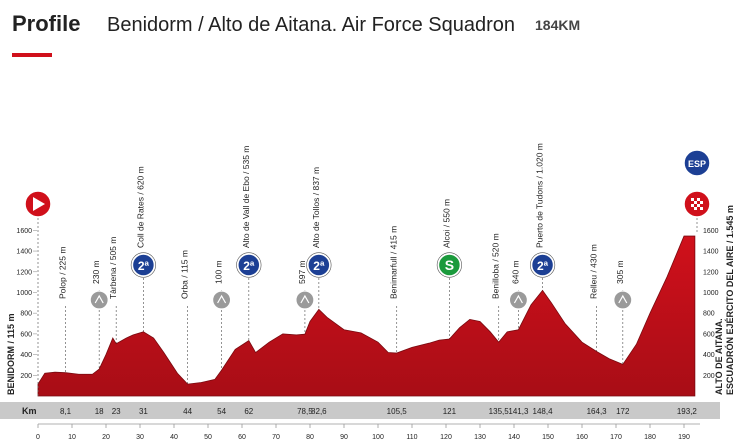 The width and height of the screenshot is (748, 444). I want to click on y-tick-label: 800, so click(26, 314).